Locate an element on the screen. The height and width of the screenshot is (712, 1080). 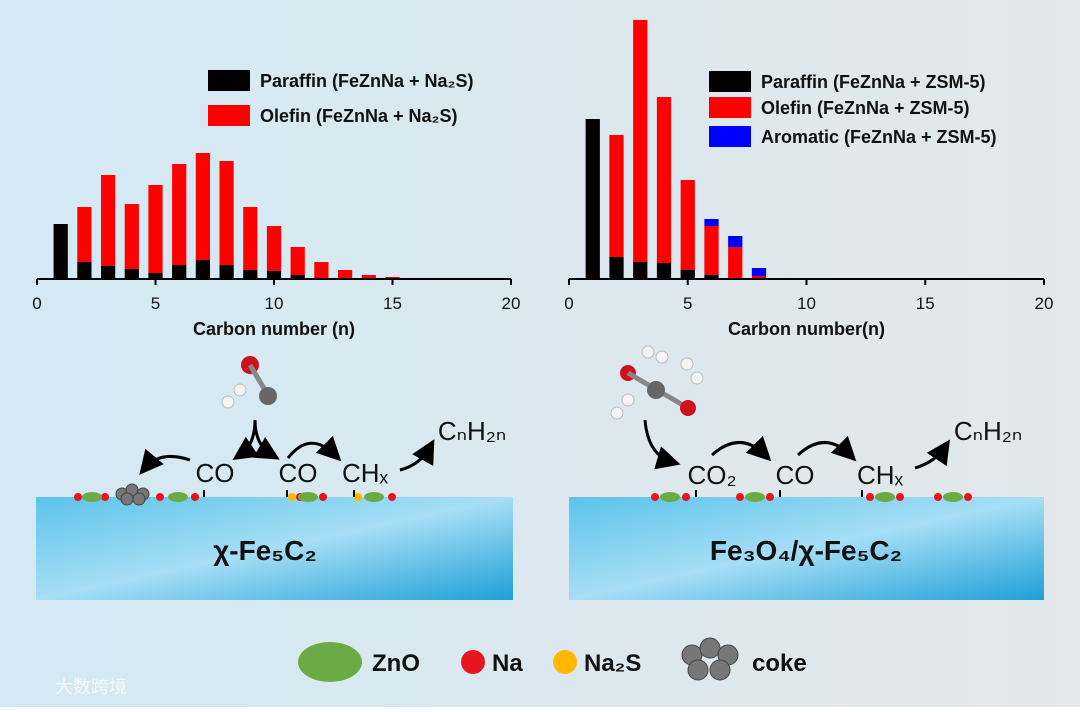
species-legend: ZnO Na Na₂S coke is located at coordinates (552, 659).